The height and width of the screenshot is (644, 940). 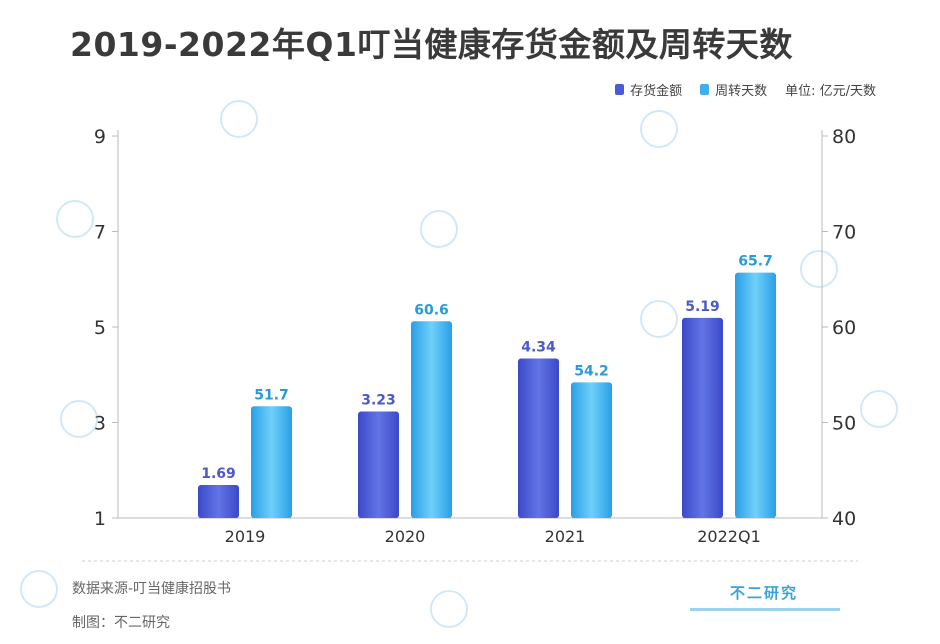 I want to click on data-label-inventory: 3.23, so click(x=378, y=401).